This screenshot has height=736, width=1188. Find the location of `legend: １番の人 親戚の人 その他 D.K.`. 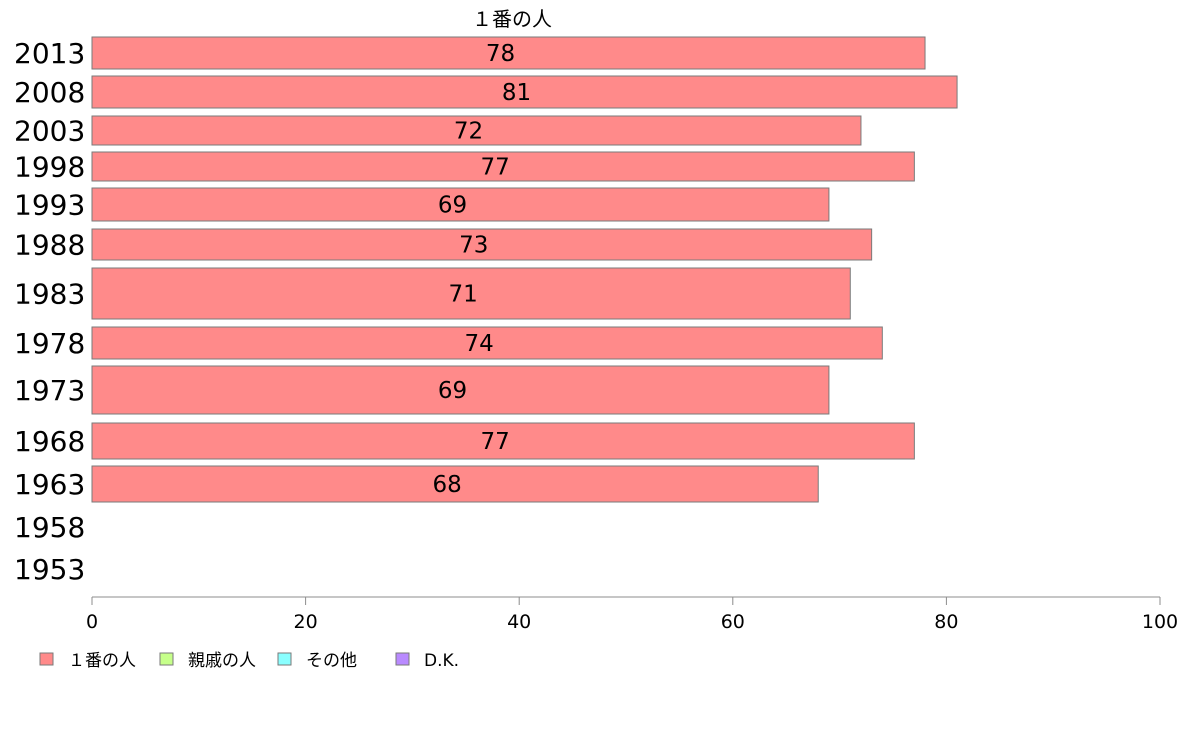

legend: １番の人 親戚の人 その他 D.K. is located at coordinates (249, 661).